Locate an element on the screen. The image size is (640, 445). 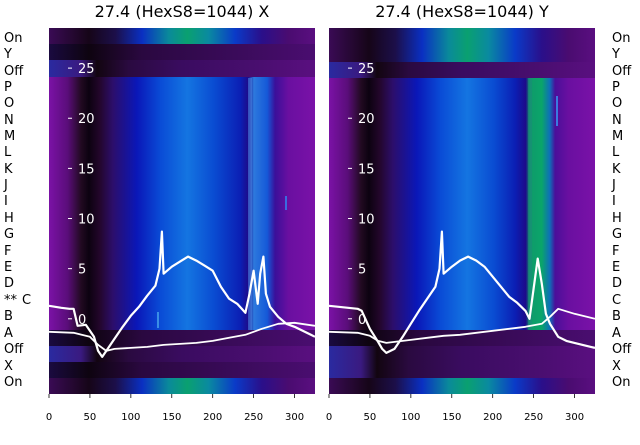
row-label-x: X is located at coordinates (8, 366).